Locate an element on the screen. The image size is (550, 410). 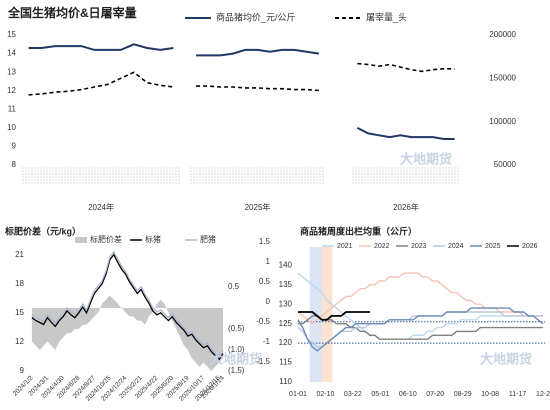
y-tick-label: 130 is located at coordinates (286, 303).